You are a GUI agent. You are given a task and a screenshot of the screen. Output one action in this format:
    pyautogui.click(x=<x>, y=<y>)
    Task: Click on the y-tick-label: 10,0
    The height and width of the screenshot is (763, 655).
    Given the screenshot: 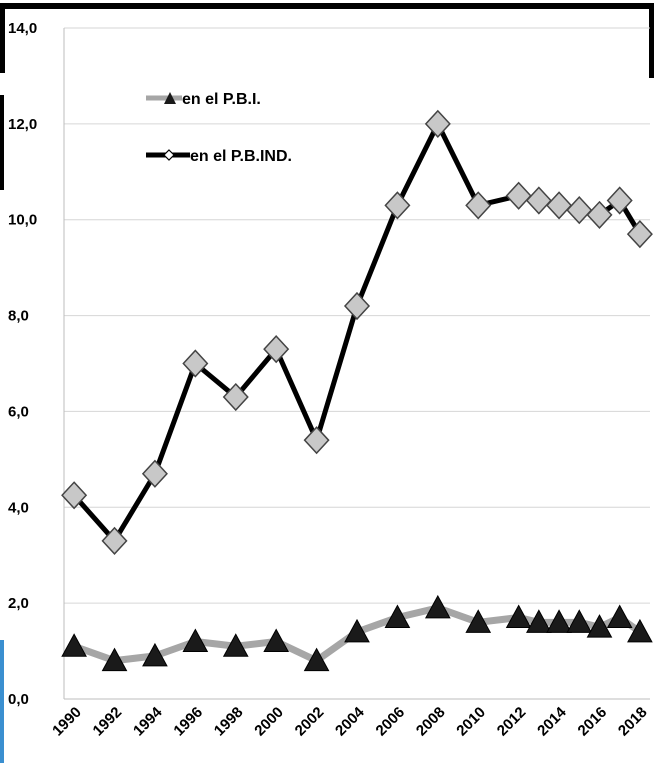 What is the action you would take?
    pyautogui.click(x=22, y=220)
    